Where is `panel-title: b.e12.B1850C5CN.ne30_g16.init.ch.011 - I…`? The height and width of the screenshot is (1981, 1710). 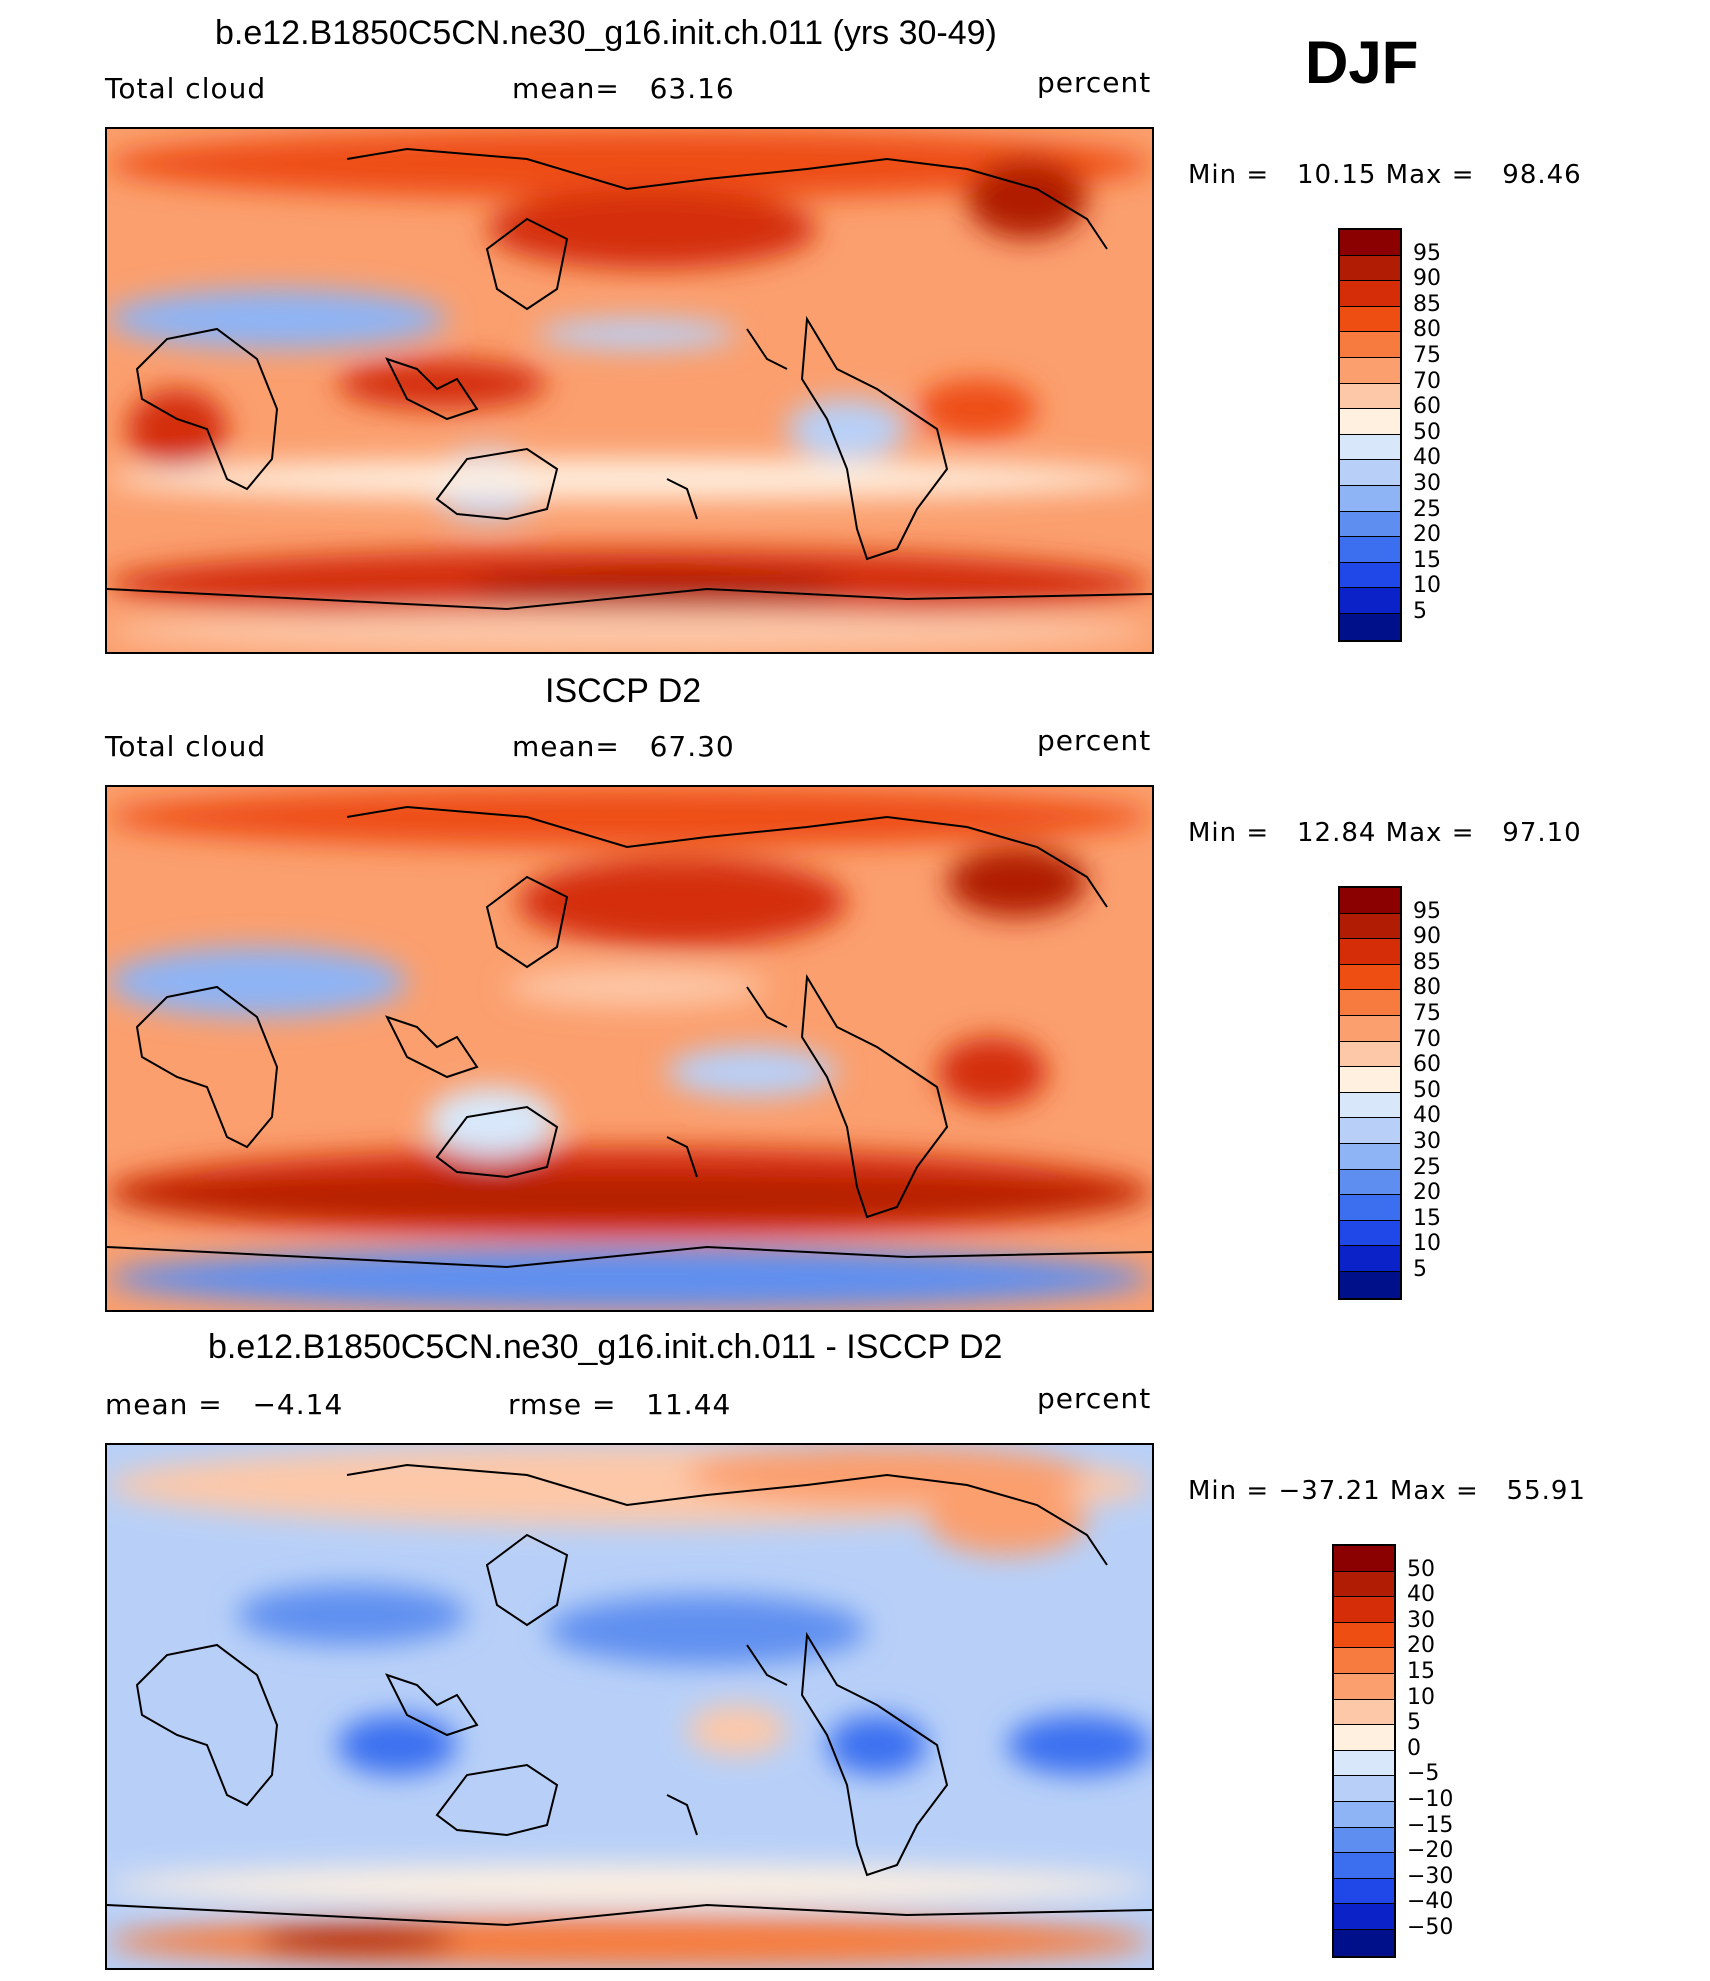
panel-title: b.e12.B1850C5CN.ne30_g16.init.ch.011 - I… is located at coordinates (605, 1347).